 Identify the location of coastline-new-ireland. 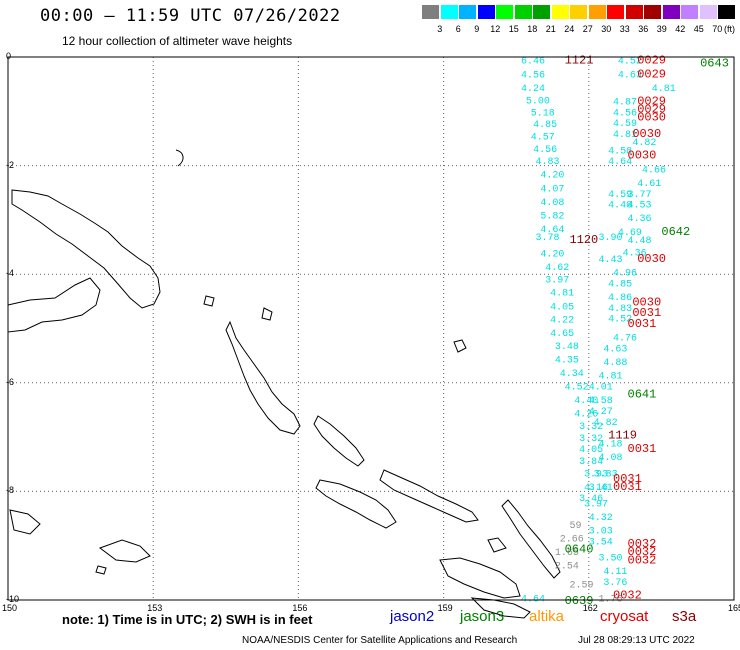
(86, 249).